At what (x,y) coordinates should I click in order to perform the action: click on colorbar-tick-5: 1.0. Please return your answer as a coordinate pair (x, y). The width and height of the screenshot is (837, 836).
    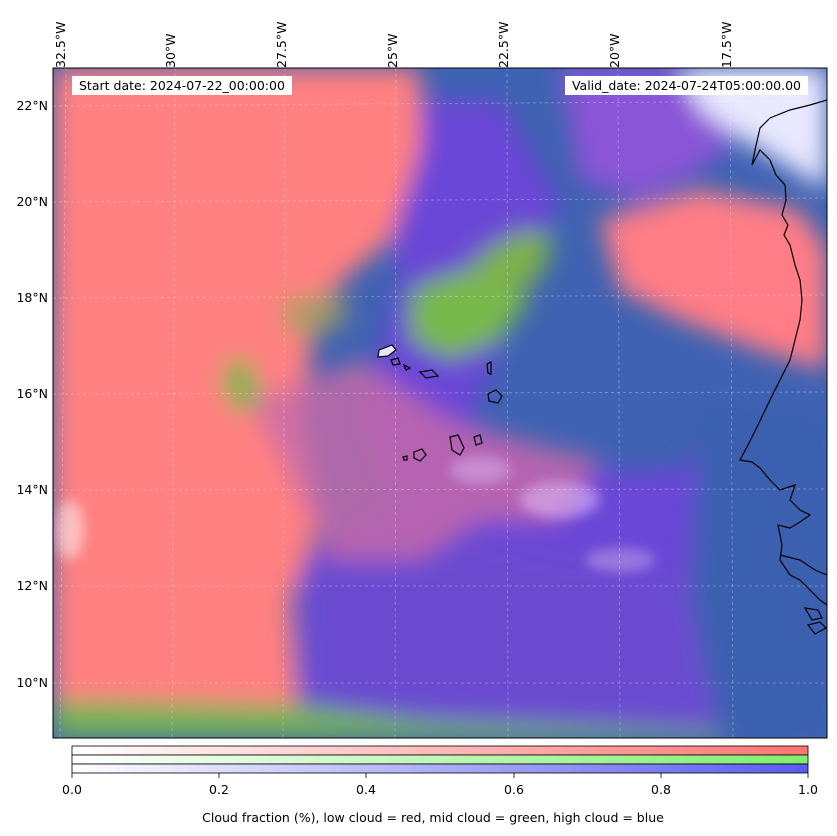
    Looking at the image, I should click on (808, 789).